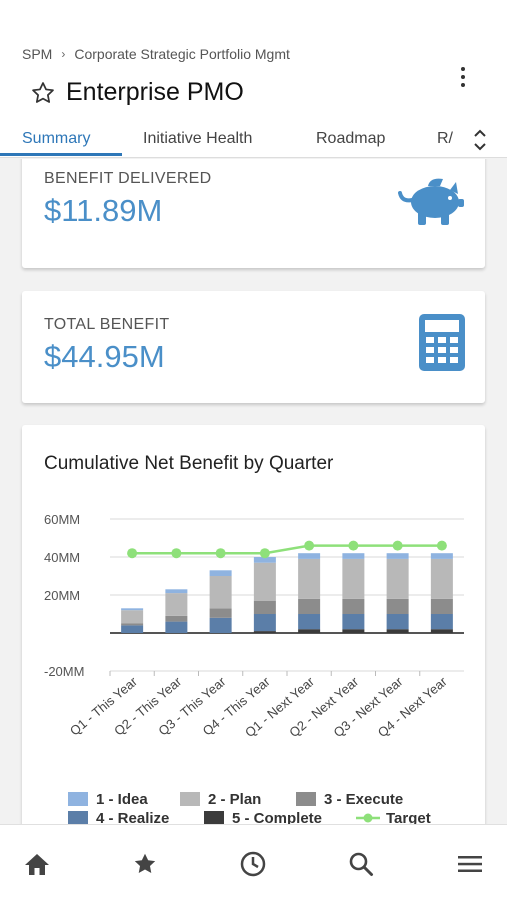  I want to click on legend-label: 2 - Plan, so click(234, 799).